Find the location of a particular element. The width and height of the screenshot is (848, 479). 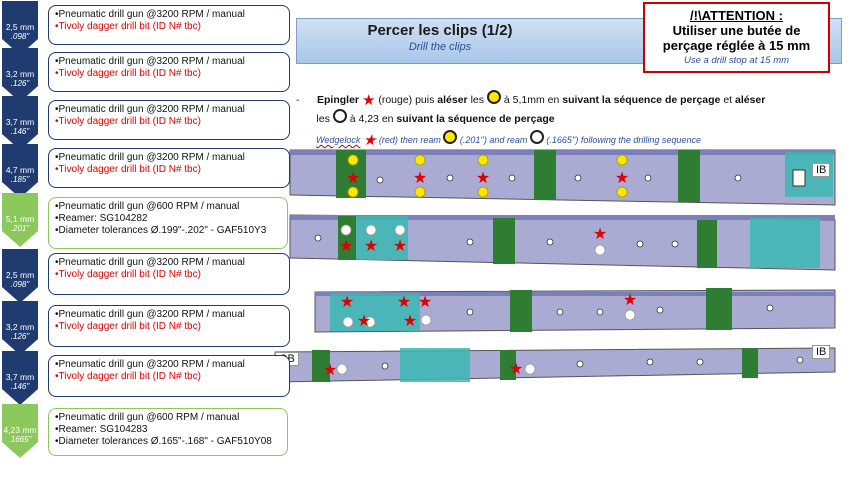

yellow-holes is located at coordinates (487, 176).